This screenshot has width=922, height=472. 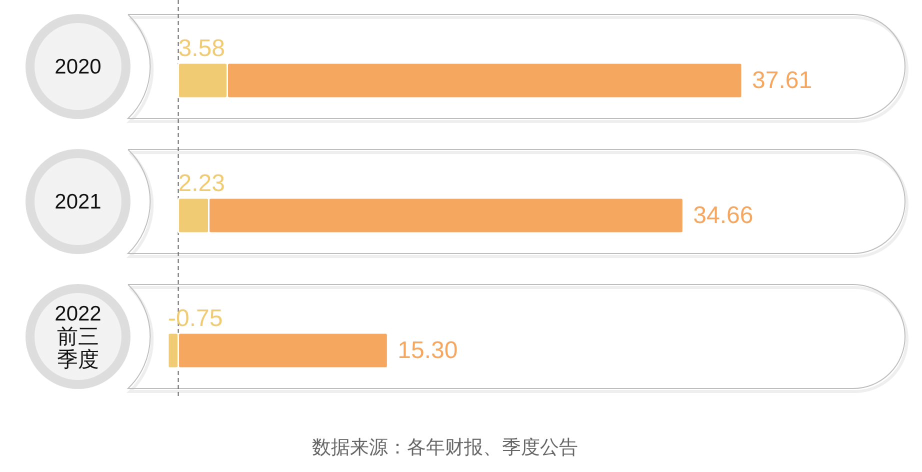 What do you see at coordinates (78, 66) in the screenshot?
I see `y-tick-label: 2020` at bounding box center [78, 66].